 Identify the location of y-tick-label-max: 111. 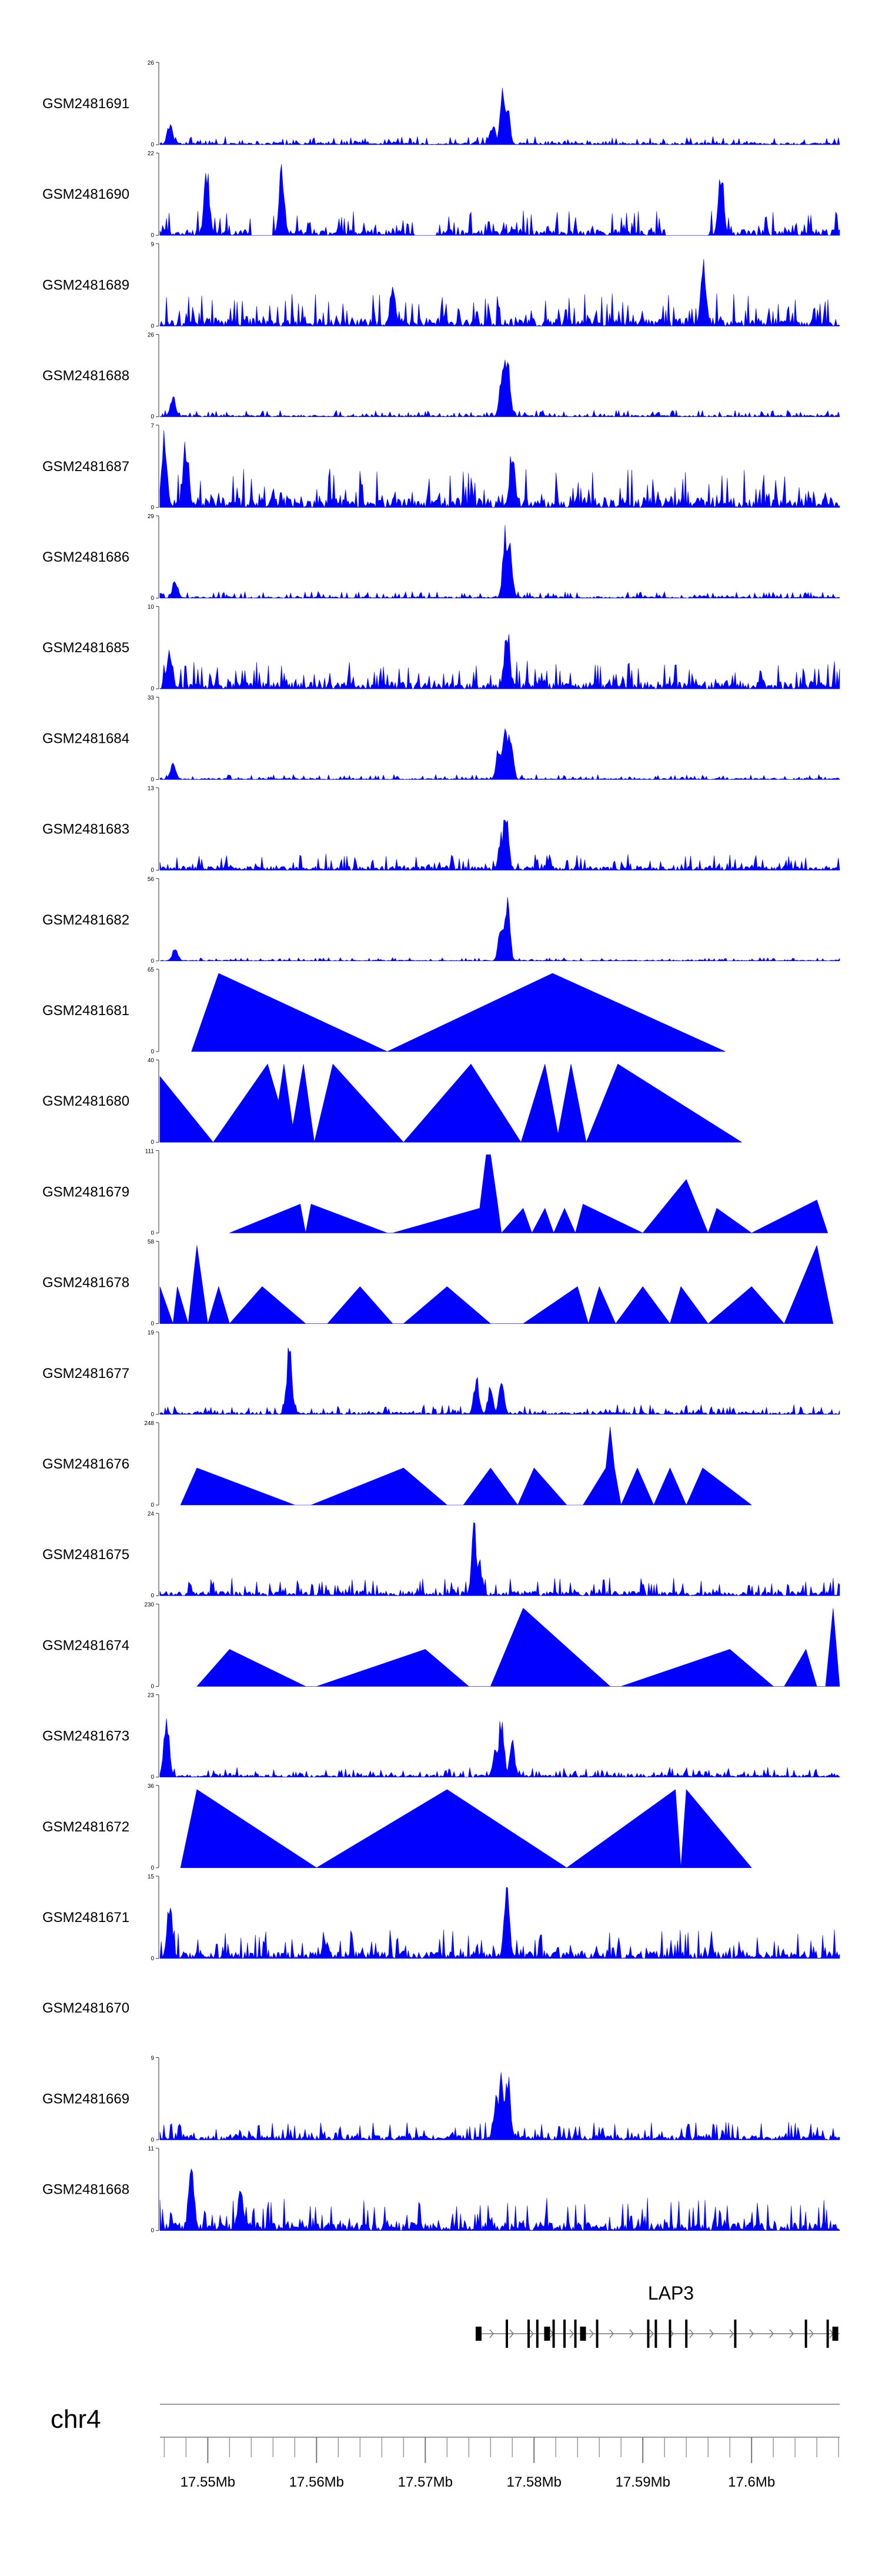
(150, 1151).